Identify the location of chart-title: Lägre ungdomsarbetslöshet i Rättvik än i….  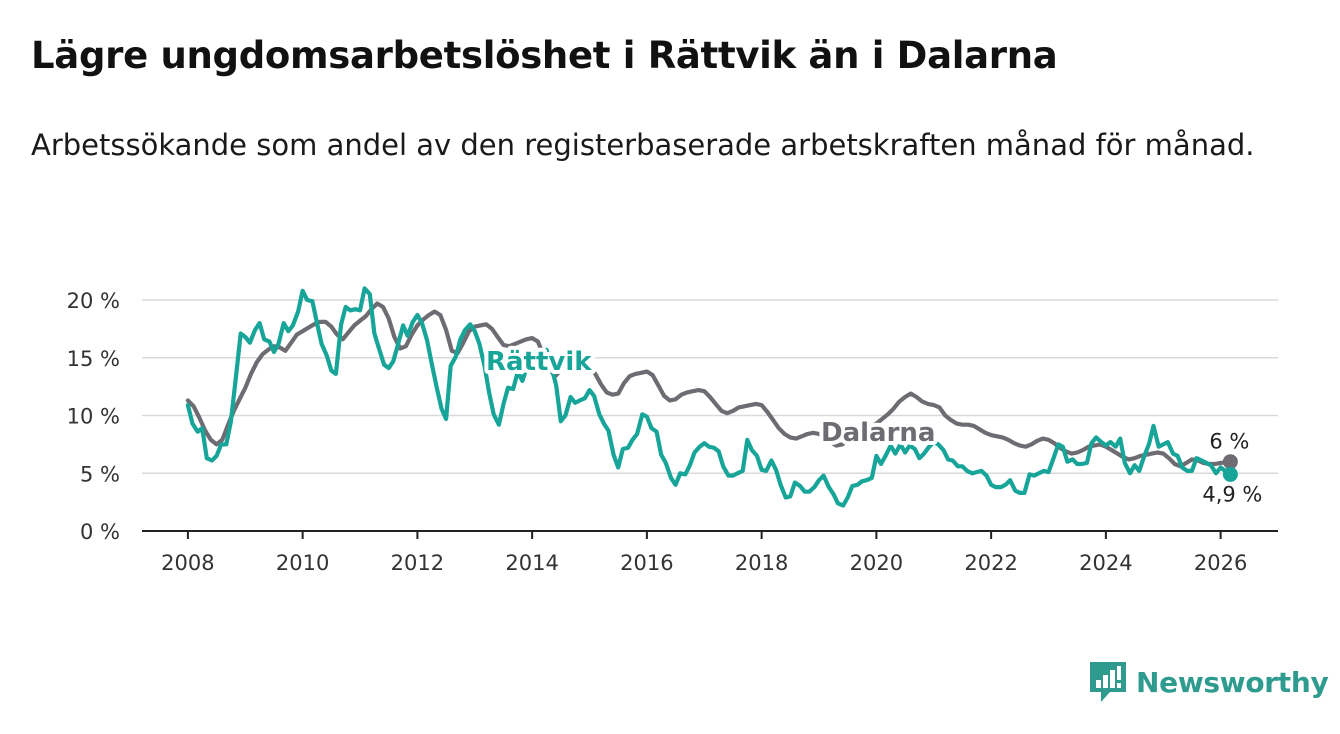
(544, 55).